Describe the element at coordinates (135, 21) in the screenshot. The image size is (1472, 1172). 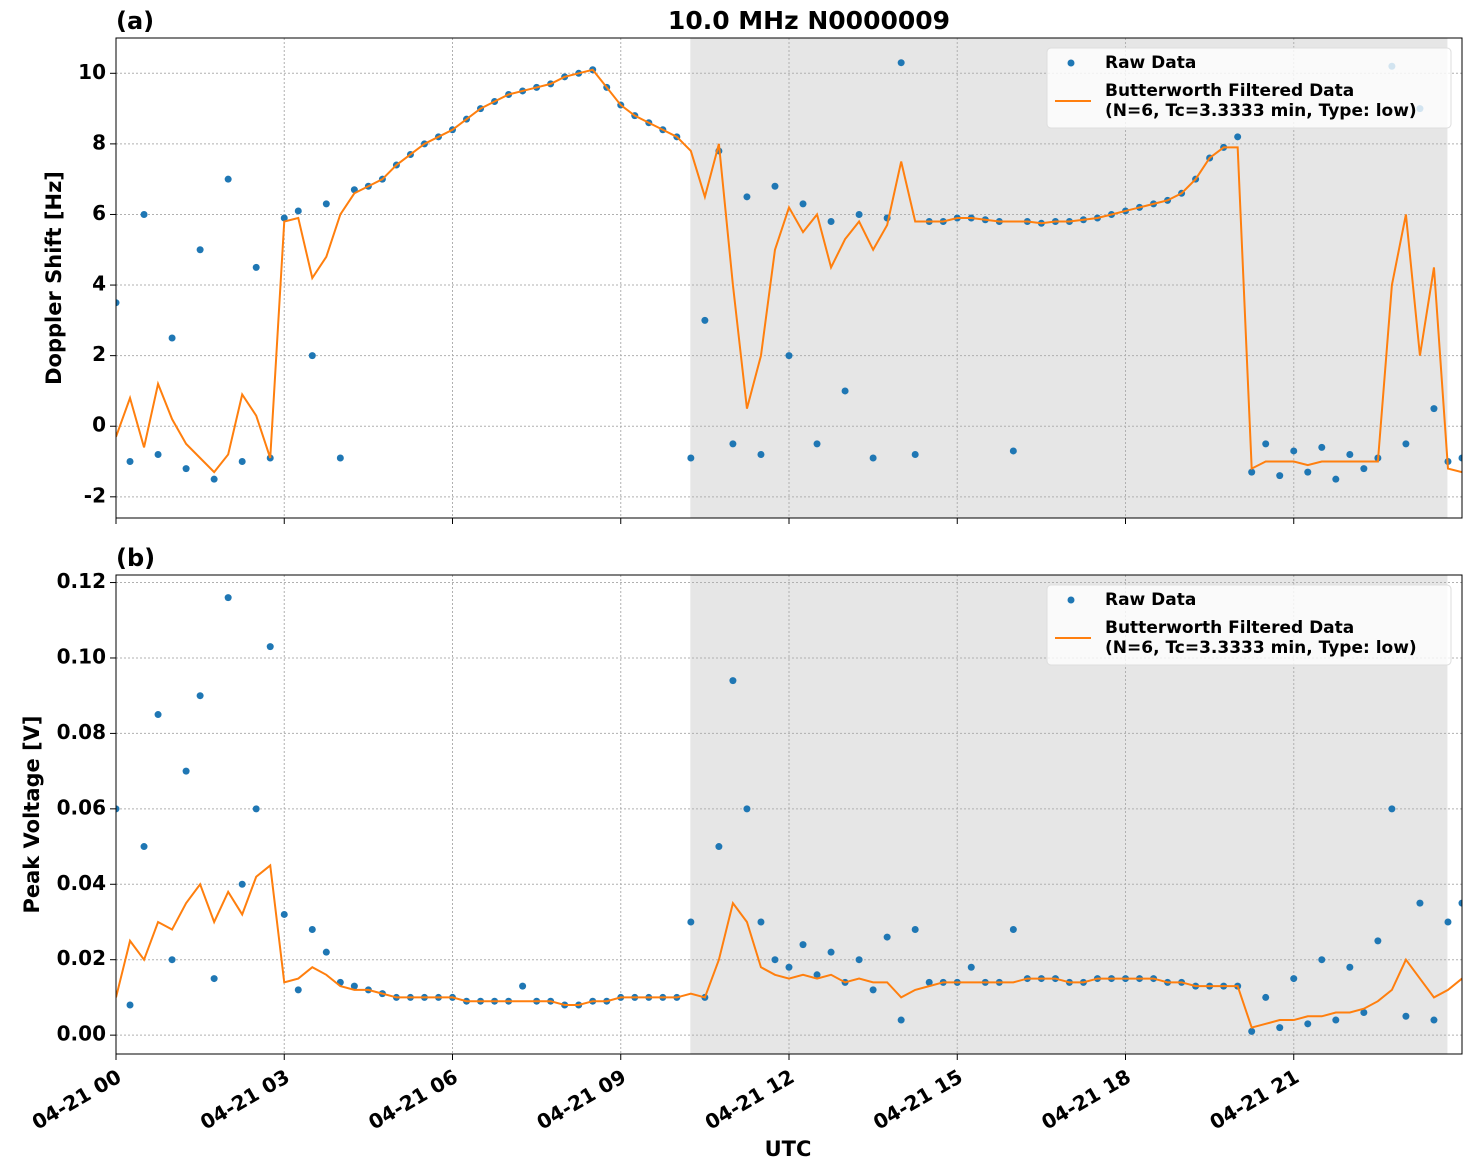
I see `panel-label: (a)` at that location.